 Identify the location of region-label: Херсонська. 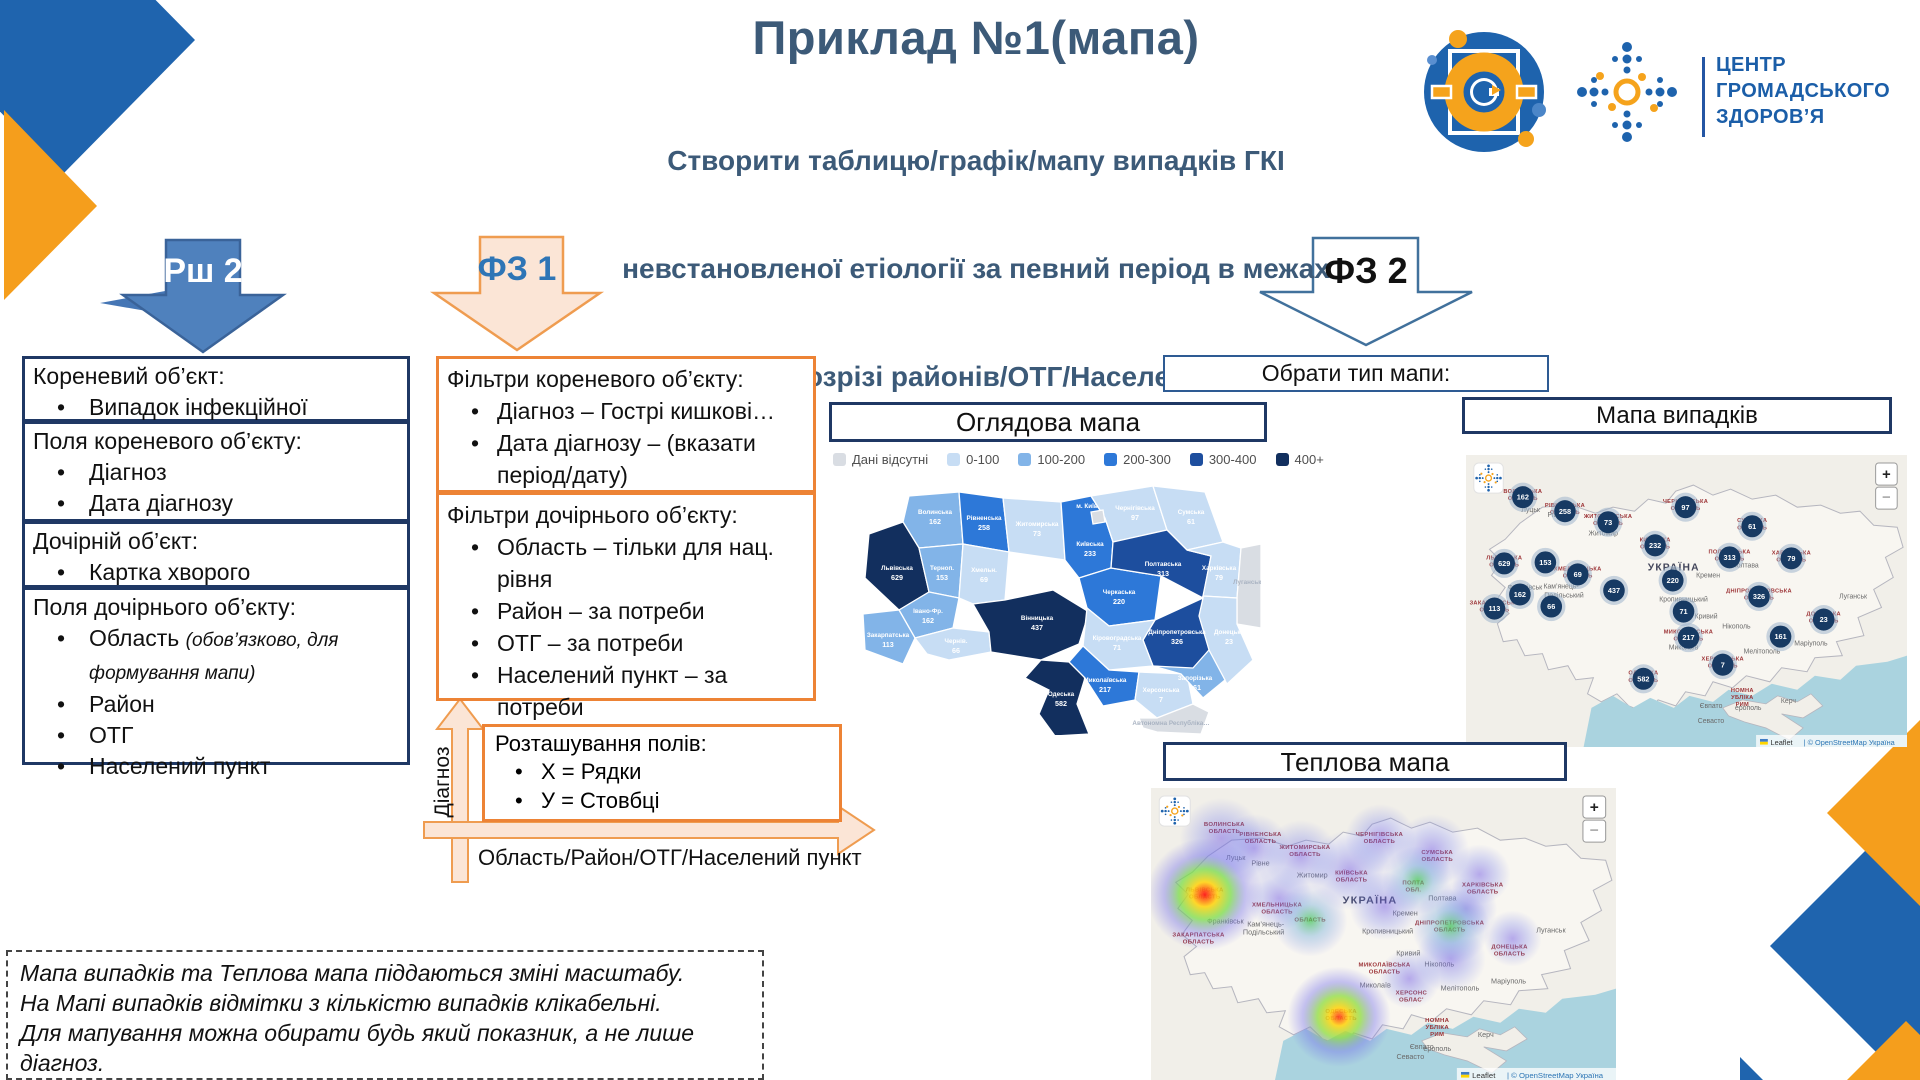
(1161, 690).